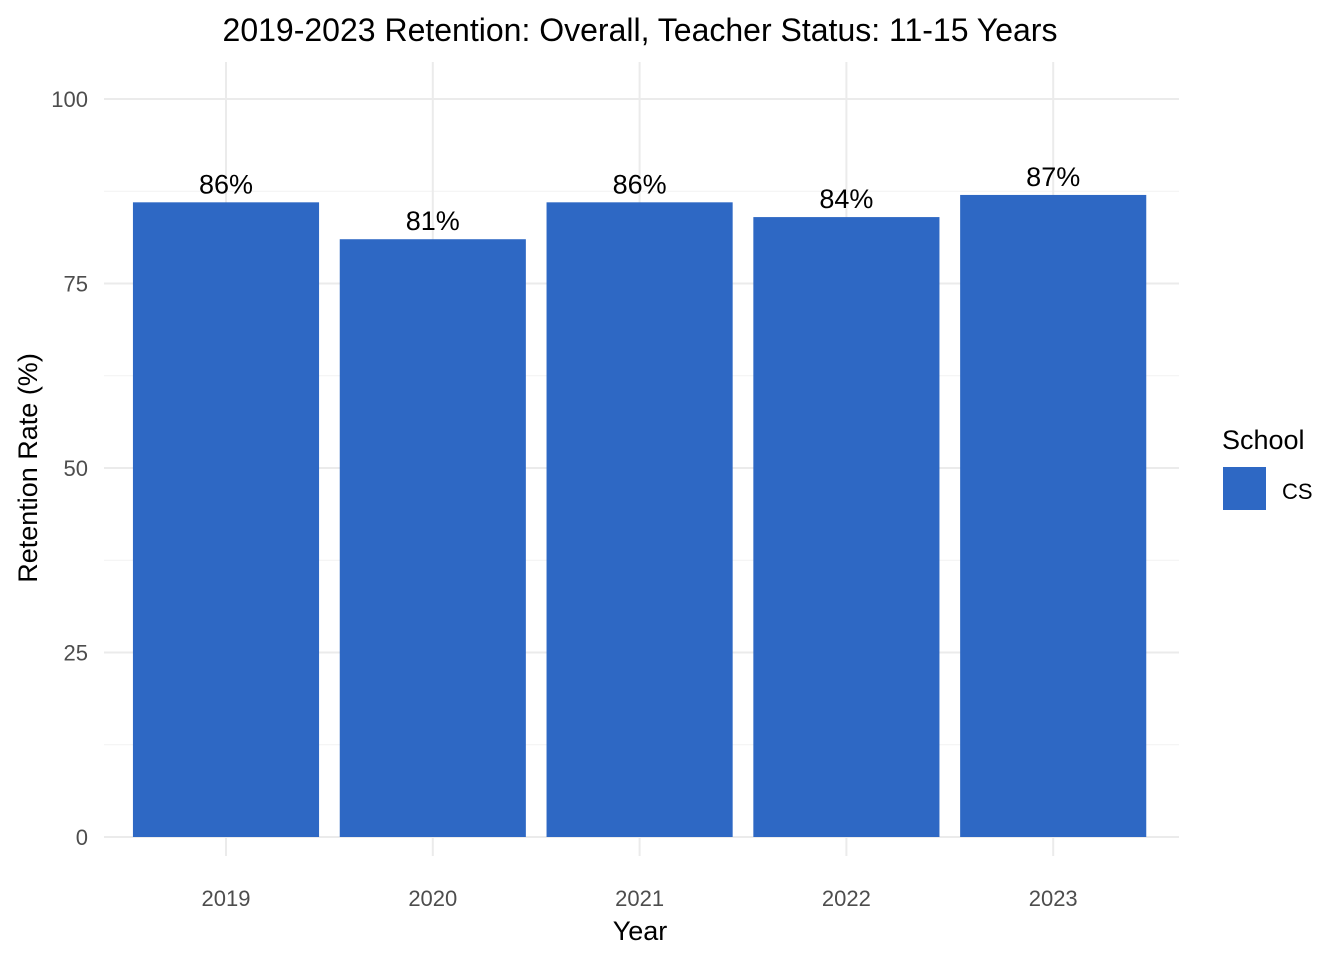 The image size is (1344, 960). I want to click on y-tick-label: 50, so click(76, 468).